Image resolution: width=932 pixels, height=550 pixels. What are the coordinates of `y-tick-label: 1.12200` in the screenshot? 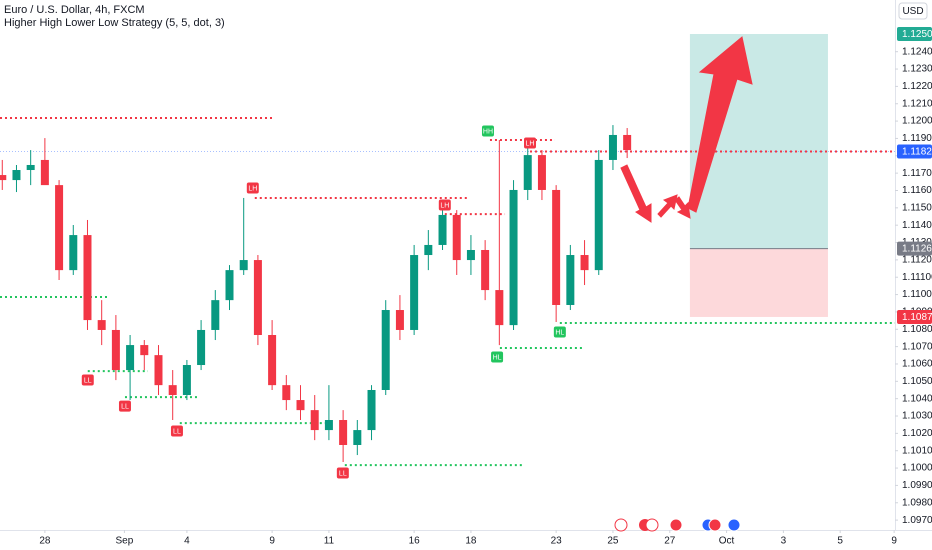 It's located at (917, 86).